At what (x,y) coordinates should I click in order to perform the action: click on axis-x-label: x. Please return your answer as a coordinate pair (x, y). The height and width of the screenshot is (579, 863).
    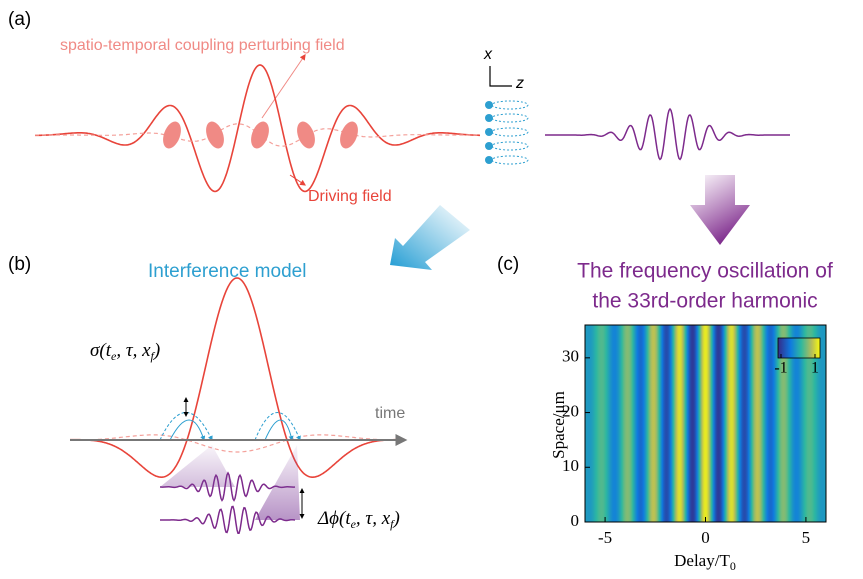
    Looking at the image, I should click on (488, 54).